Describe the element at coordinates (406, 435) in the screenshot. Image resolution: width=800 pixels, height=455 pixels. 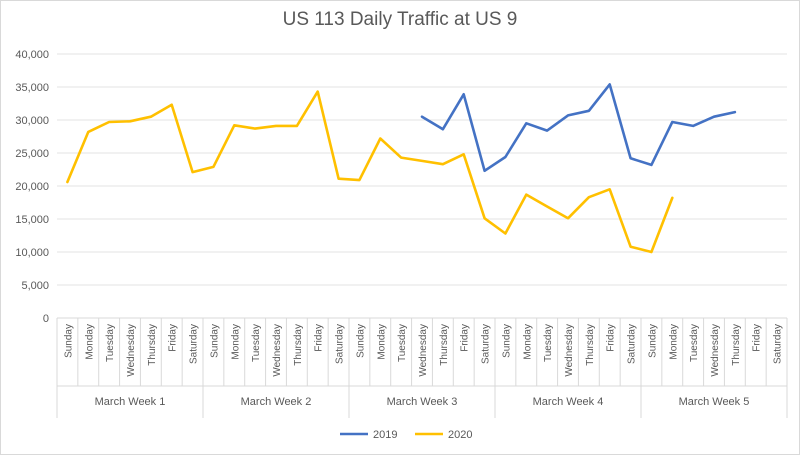
I see `legend: 2019 2020` at that location.